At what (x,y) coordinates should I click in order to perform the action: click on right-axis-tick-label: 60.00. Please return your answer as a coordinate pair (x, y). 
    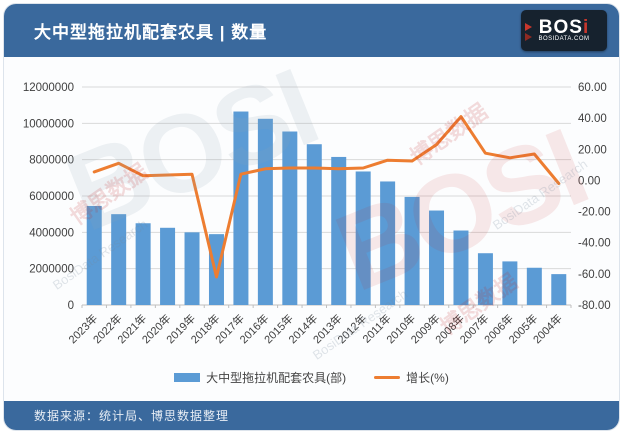
    Looking at the image, I should click on (592, 88).